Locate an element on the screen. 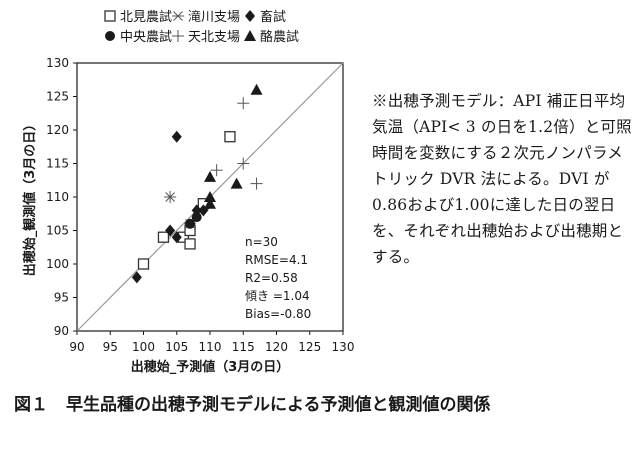 The height and width of the screenshot is (457, 641). y-tick-label: 130 is located at coordinates (57, 63).